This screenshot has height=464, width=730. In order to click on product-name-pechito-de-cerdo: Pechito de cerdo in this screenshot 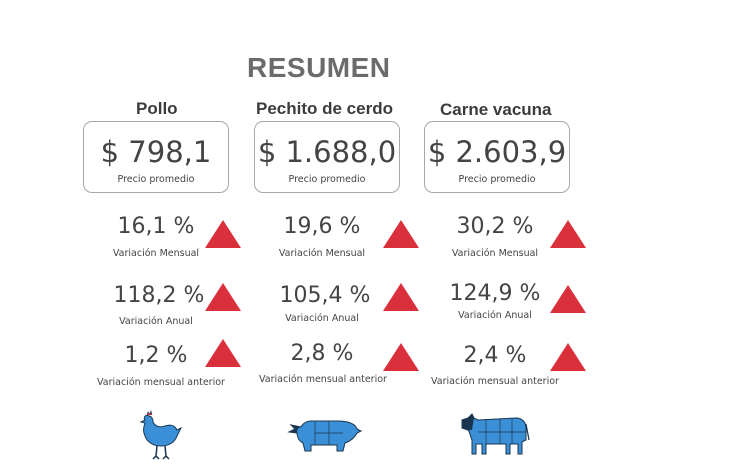, I will do `click(324, 108)`.